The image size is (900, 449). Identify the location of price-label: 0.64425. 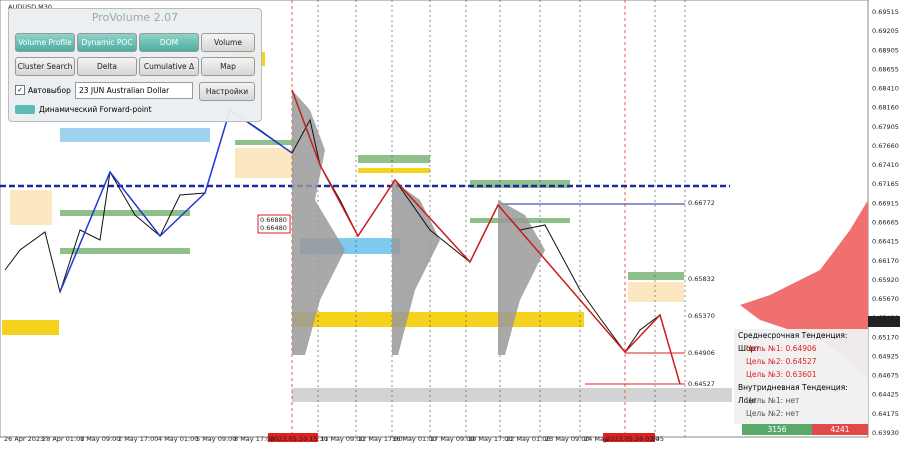
(885, 395).